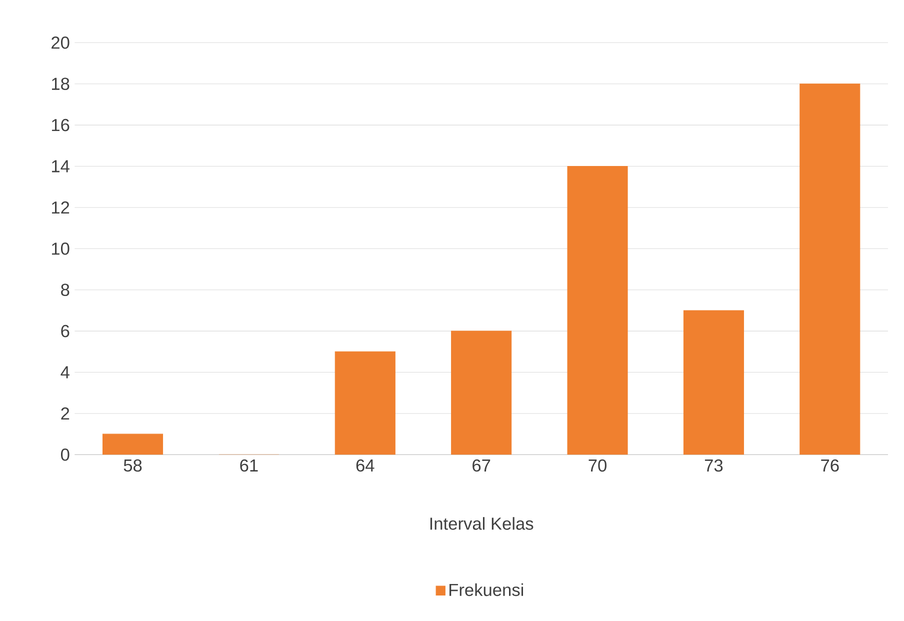 The height and width of the screenshot is (621, 904). What do you see at coordinates (65, 454) in the screenshot?
I see `y-tick-label: 0` at bounding box center [65, 454].